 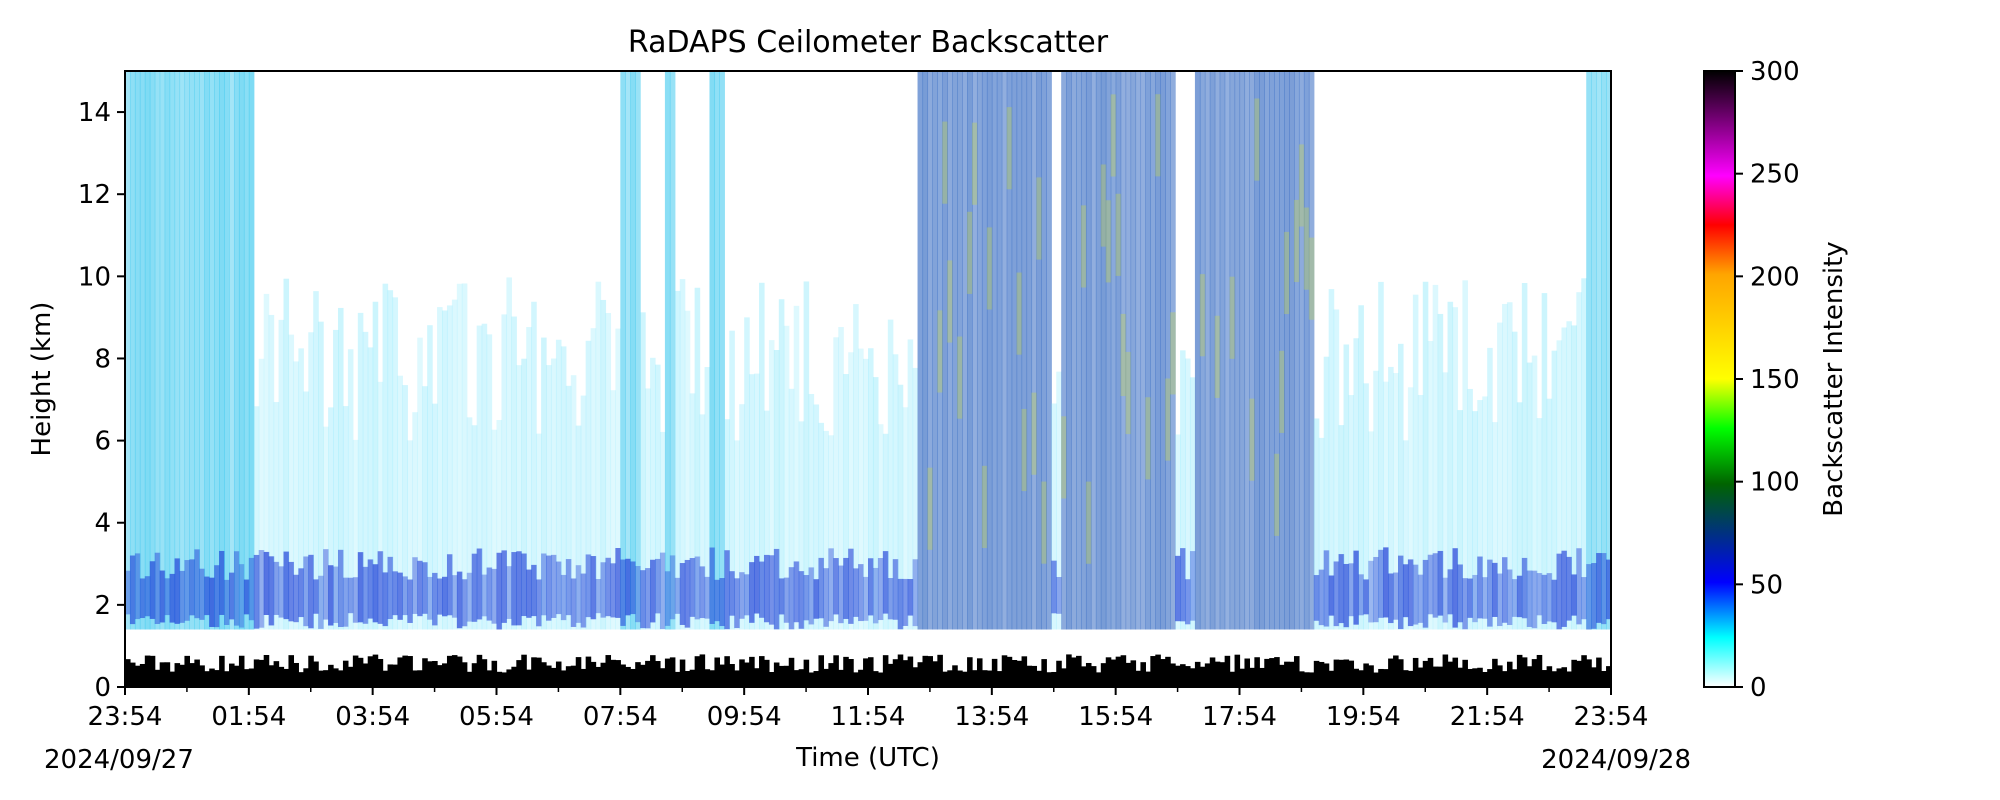 What do you see at coordinates (867, 758) in the screenshot?
I see `x-axis-label: Time (UTC)` at bounding box center [867, 758].